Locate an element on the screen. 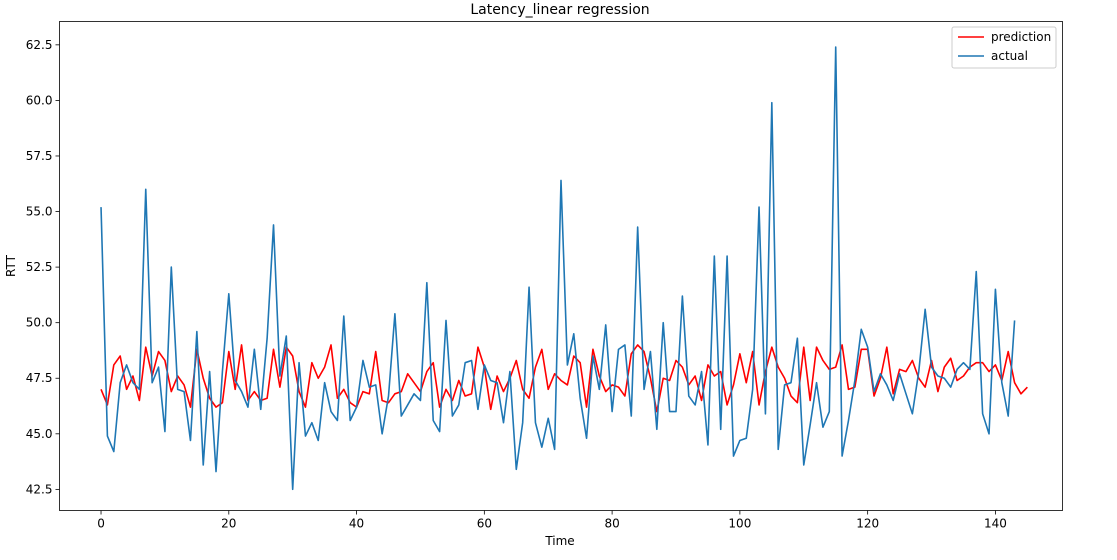 The image size is (1117, 560). legend-label-prediction: prediction is located at coordinates (1021, 37).